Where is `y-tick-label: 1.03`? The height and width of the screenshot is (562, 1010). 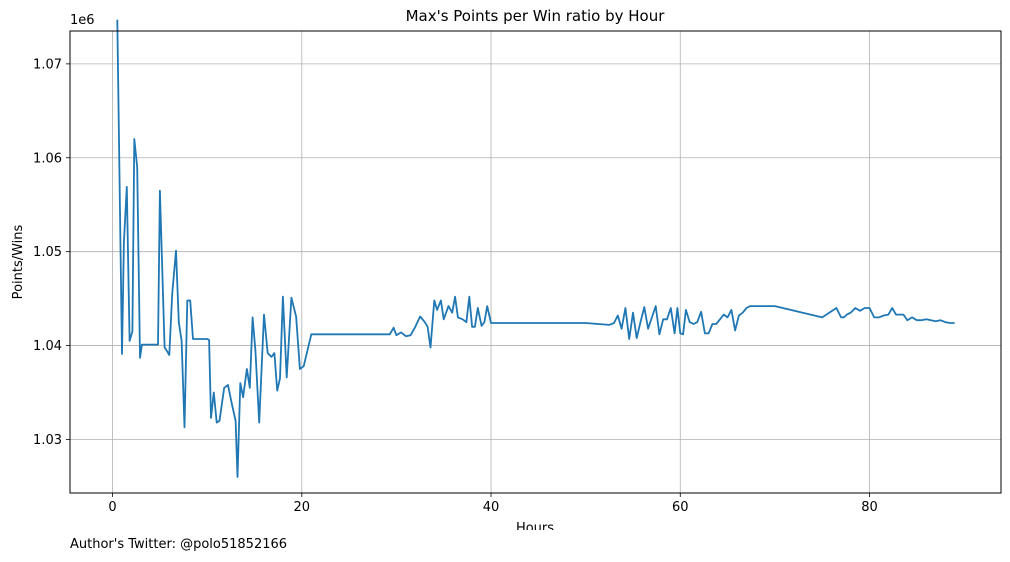
y-tick-label: 1.03 is located at coordinates (47, 440).